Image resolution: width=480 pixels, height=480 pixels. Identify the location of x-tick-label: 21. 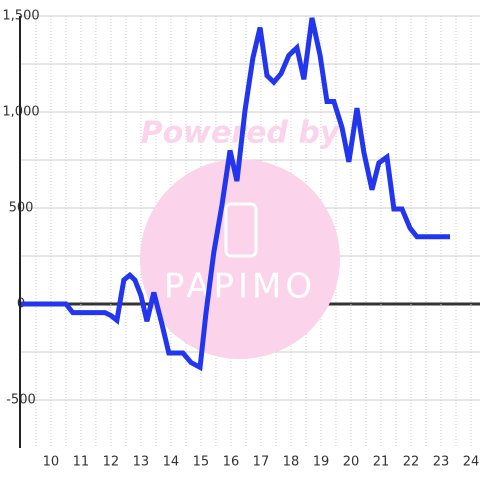
(381, 462).